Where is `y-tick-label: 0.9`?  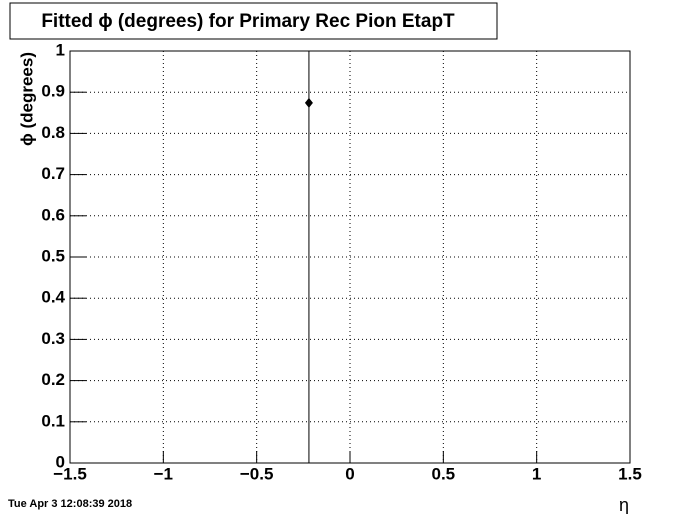 y-tick-label: 0.9 is located at coordinates (53, 91).